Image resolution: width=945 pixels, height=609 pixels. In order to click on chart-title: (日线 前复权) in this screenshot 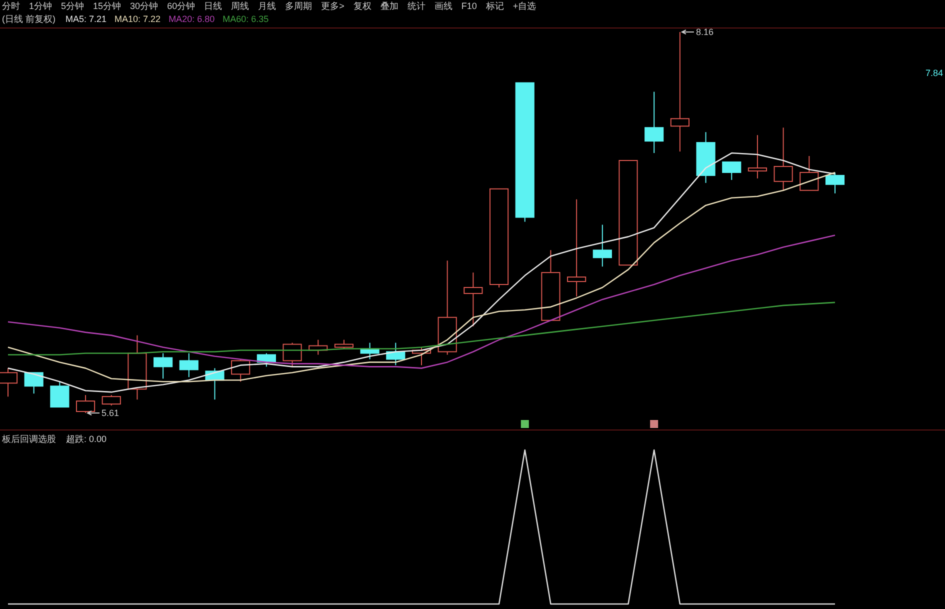, I will do `click(29, 19)`.